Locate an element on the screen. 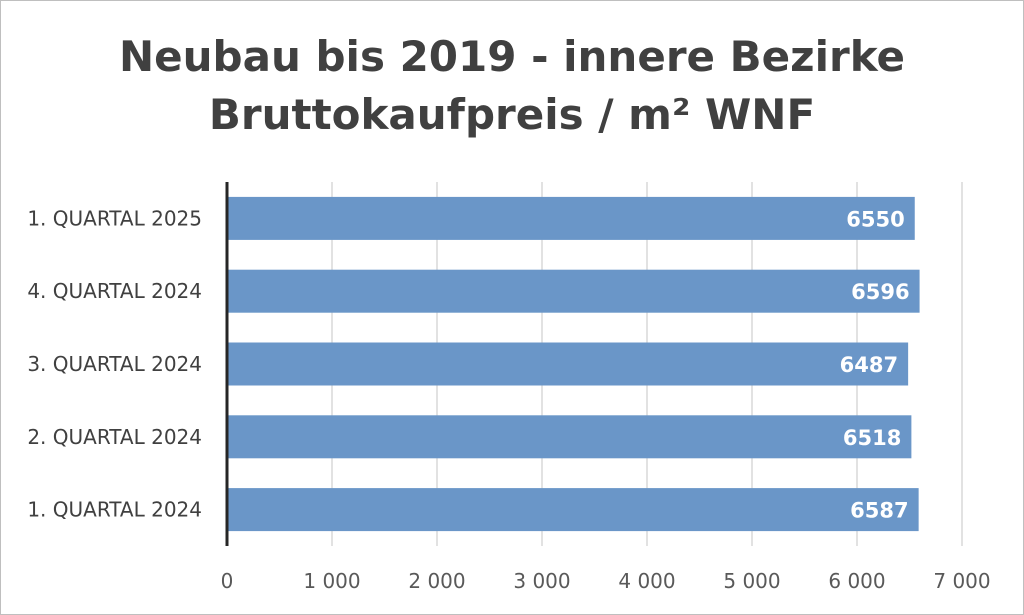 The image size is (1024, 615). data-label: 6487 is located at coordinates (869, 365).